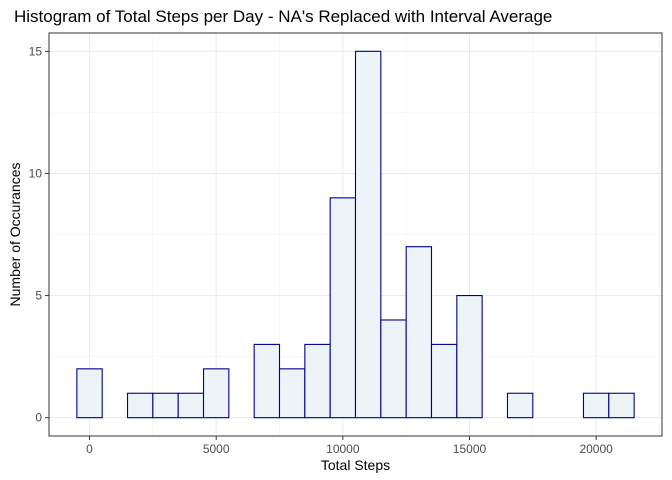  I want to click on y-tick-label: 0, so click(38, 418).